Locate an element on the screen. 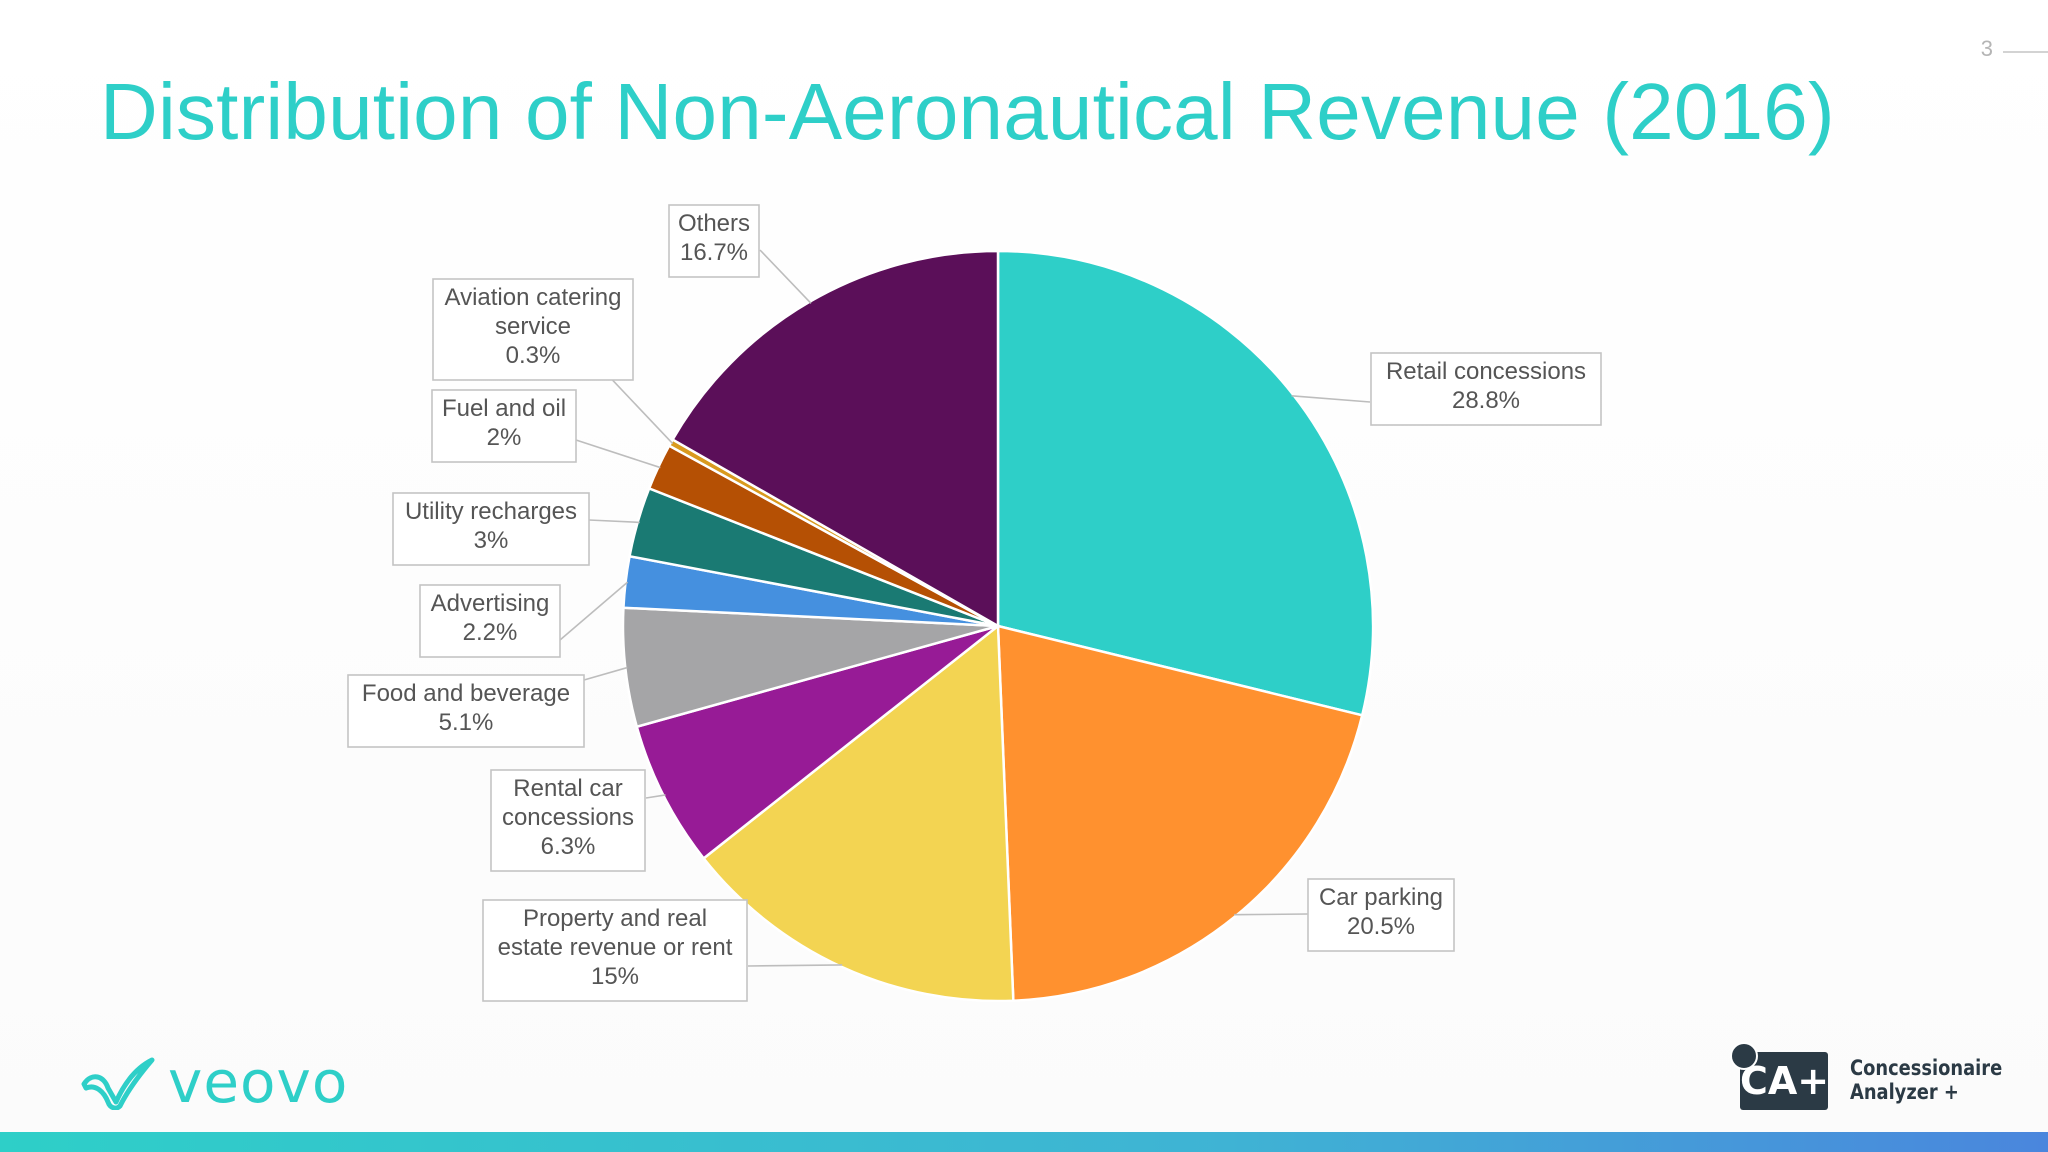  data-label-name: Property and real is located at coordinates (615, 918).